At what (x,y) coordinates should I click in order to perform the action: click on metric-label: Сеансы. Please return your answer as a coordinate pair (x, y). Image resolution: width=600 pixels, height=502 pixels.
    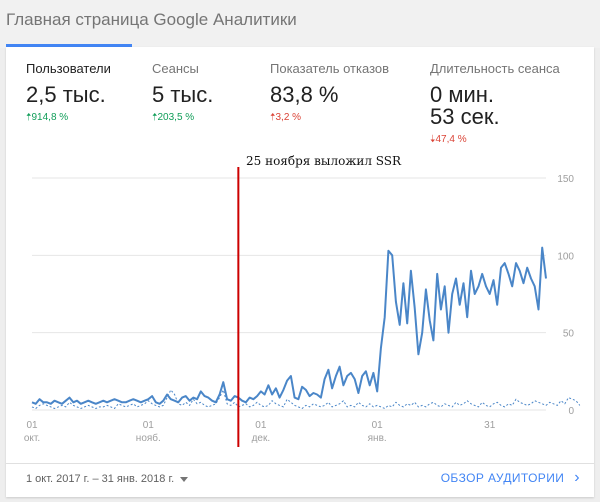
    Looking at the image, I should click on (175, 68).